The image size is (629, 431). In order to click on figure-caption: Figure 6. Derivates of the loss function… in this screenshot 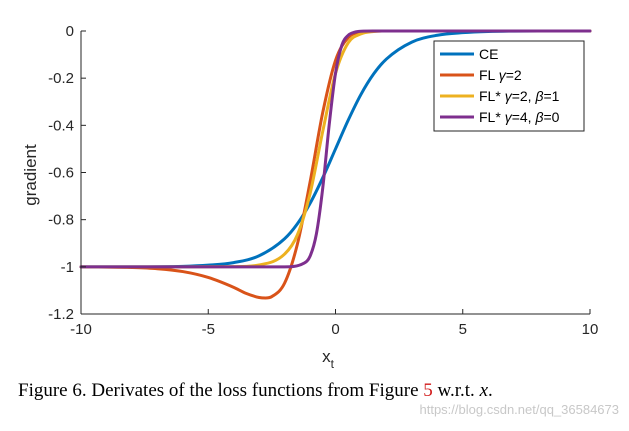, I will do `click(318, 391)`.